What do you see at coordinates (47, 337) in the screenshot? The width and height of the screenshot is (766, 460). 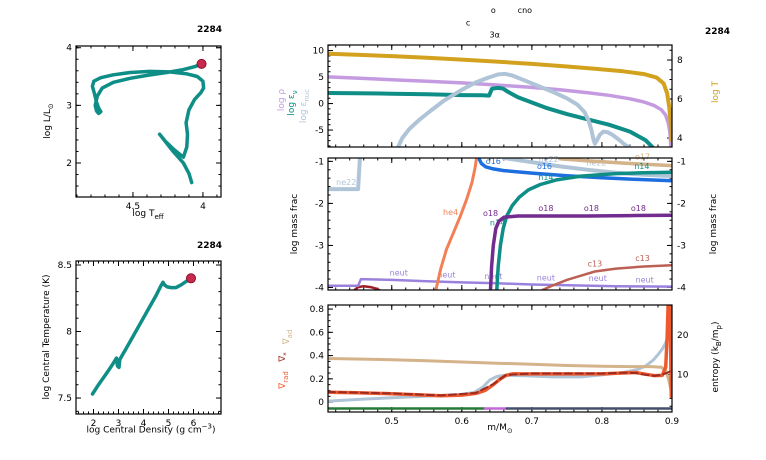 I see `trho-ylabel: log Central Temperature (K)` at bounding box center [47, 337].